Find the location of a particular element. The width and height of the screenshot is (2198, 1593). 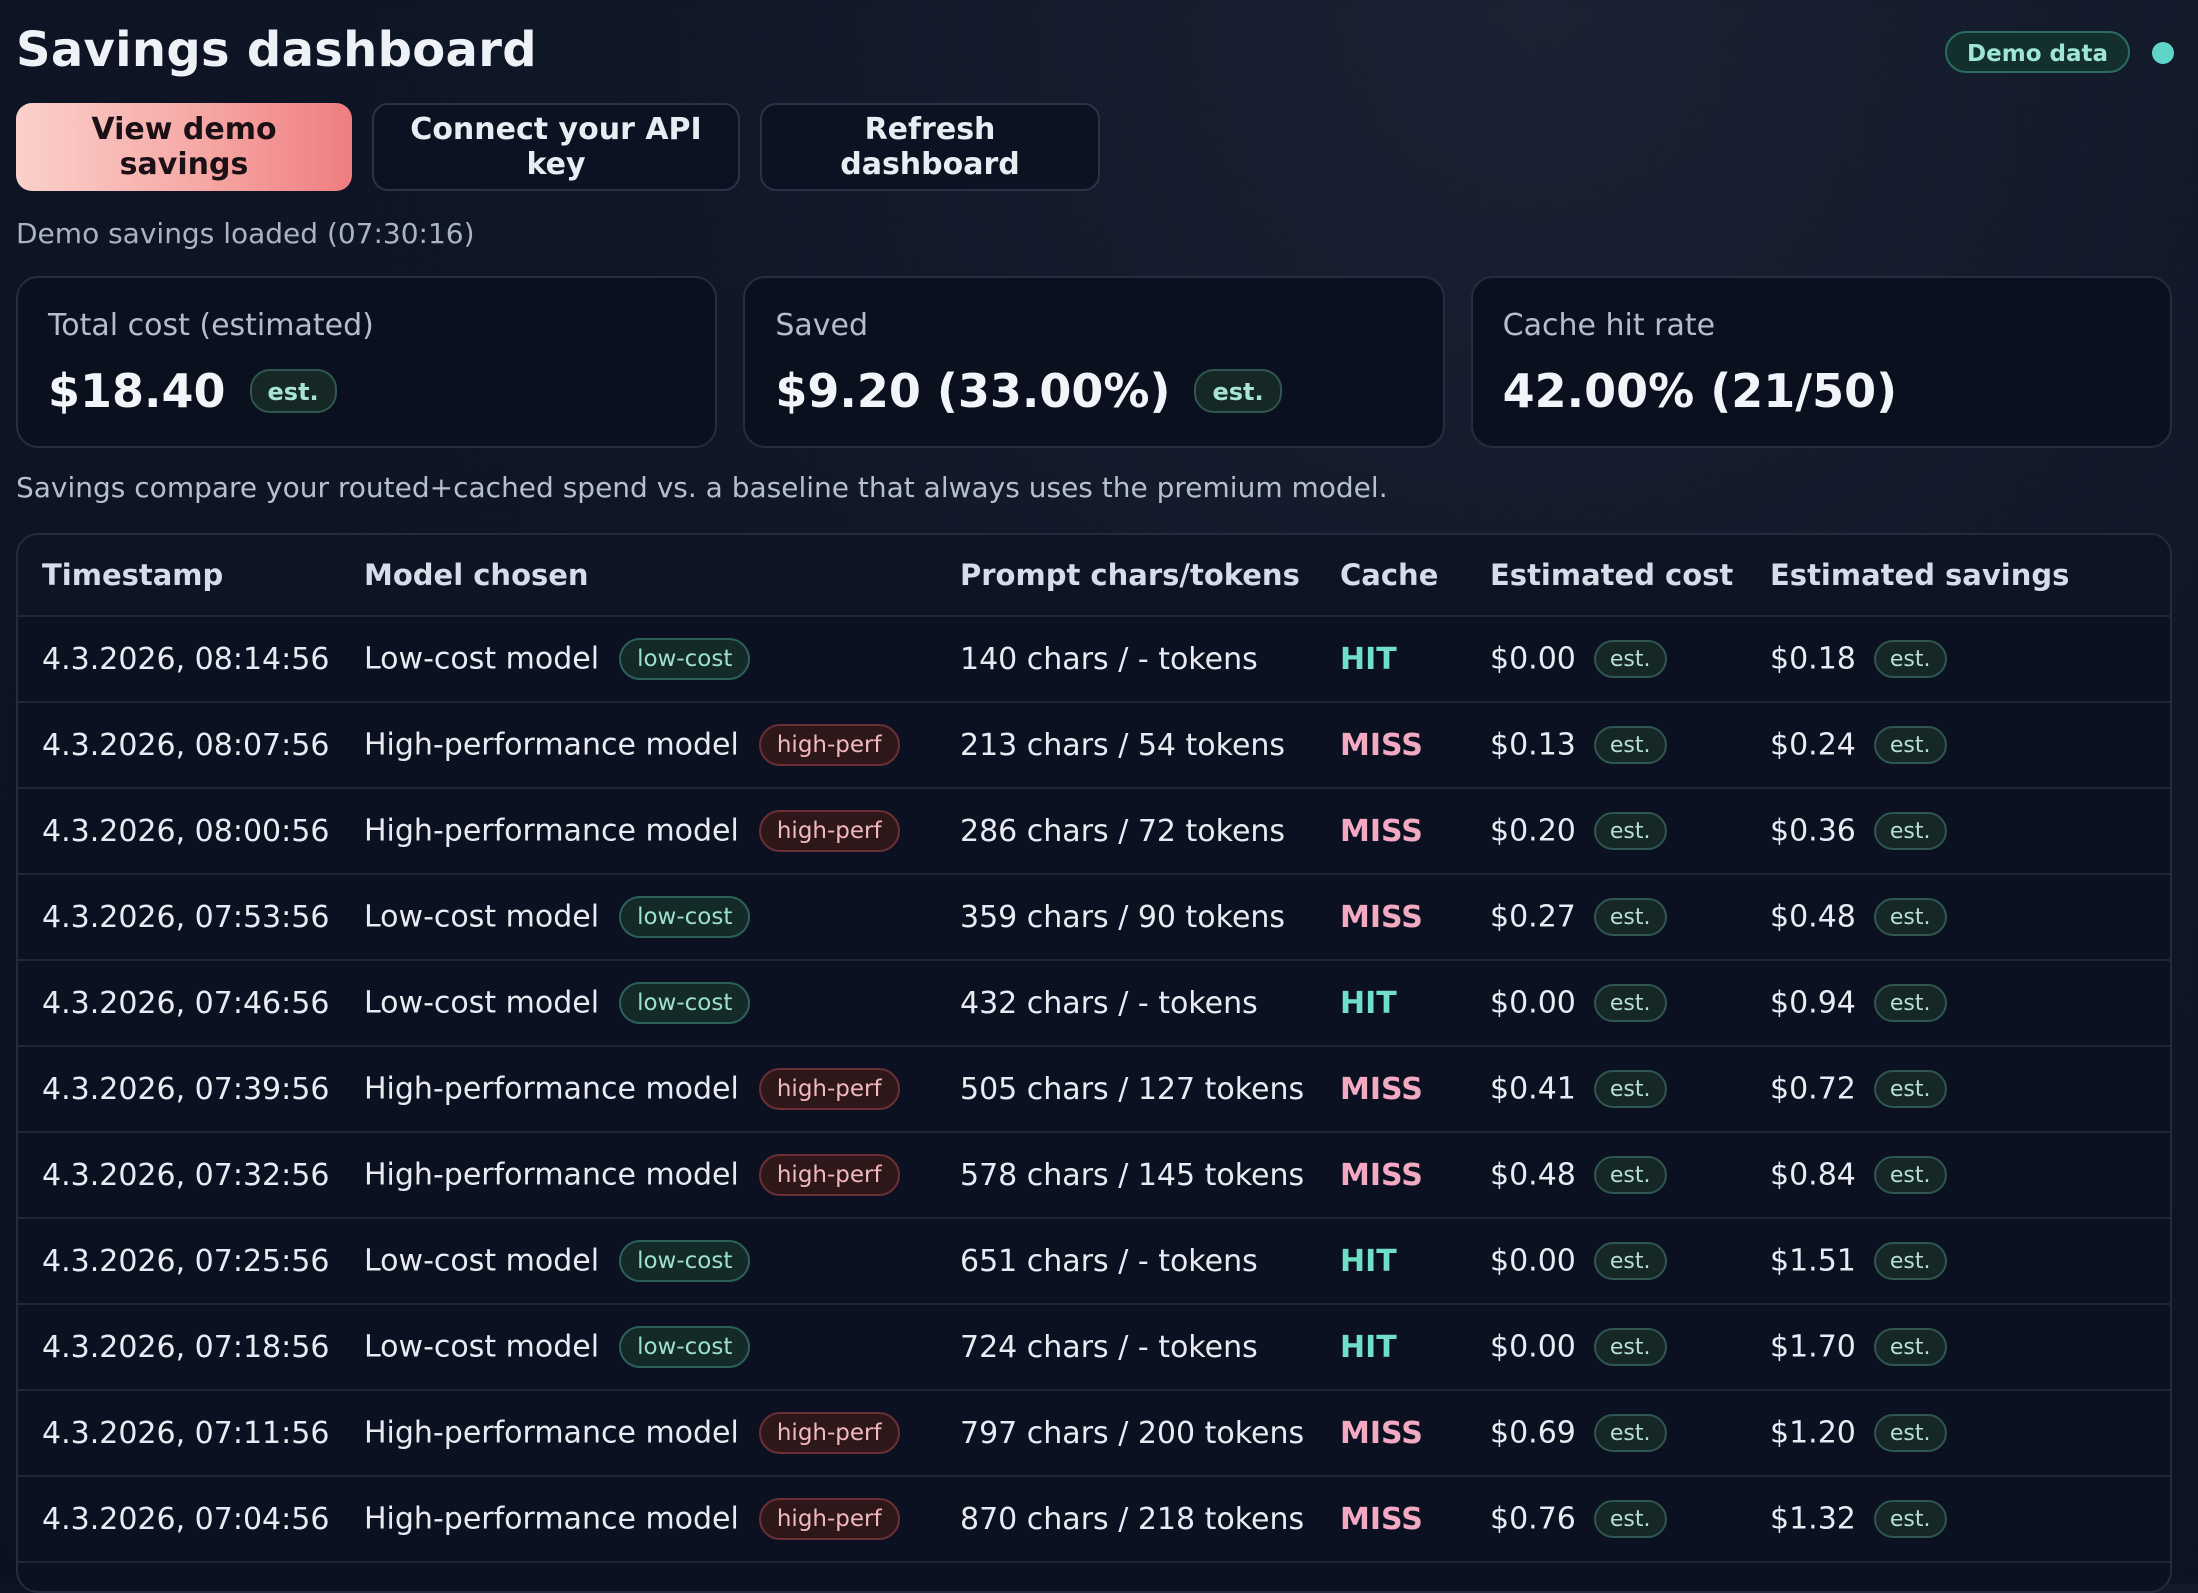

prompt-cell: 432 chars / - tokens is located at coordinates (1126, 1003).